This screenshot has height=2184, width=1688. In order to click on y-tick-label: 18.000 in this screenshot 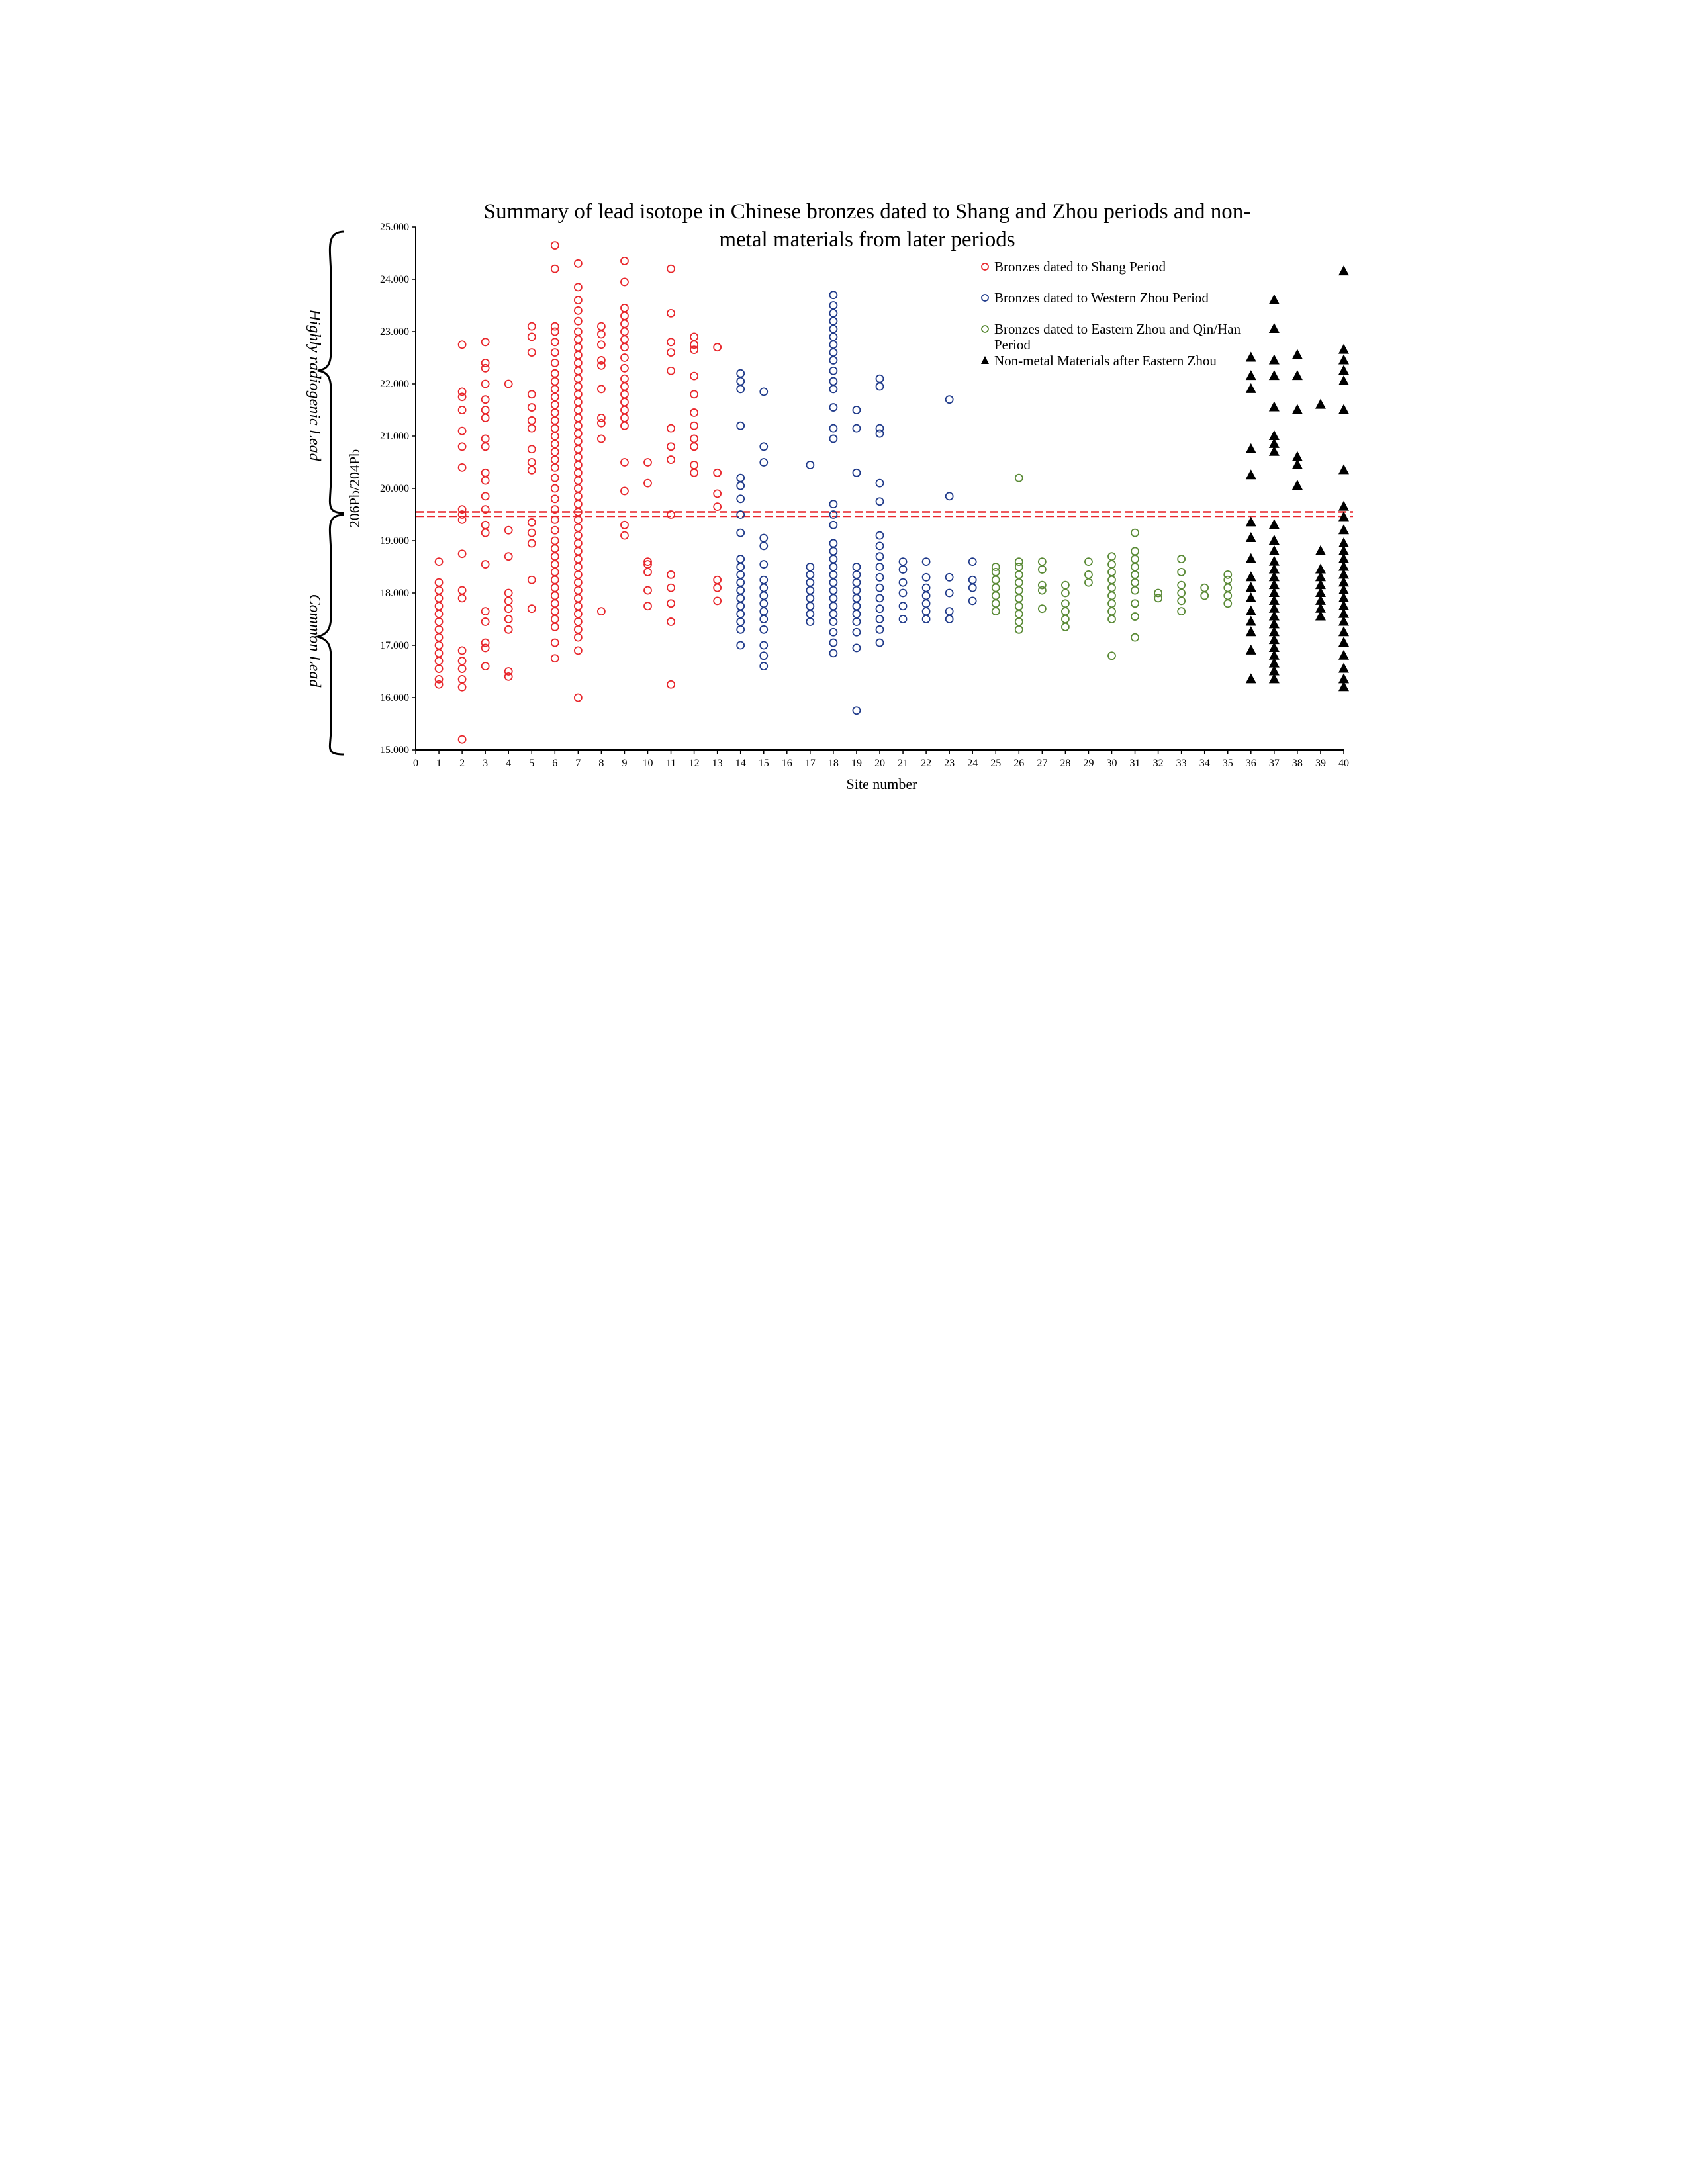, I will do `click(394, 593)`.